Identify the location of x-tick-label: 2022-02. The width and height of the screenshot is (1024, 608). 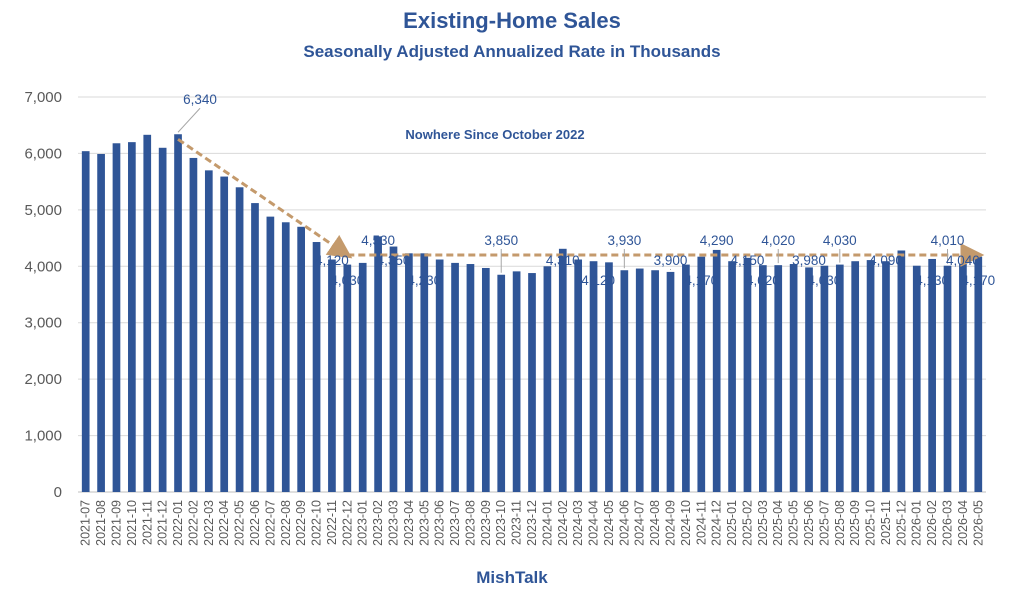
(193, 523).